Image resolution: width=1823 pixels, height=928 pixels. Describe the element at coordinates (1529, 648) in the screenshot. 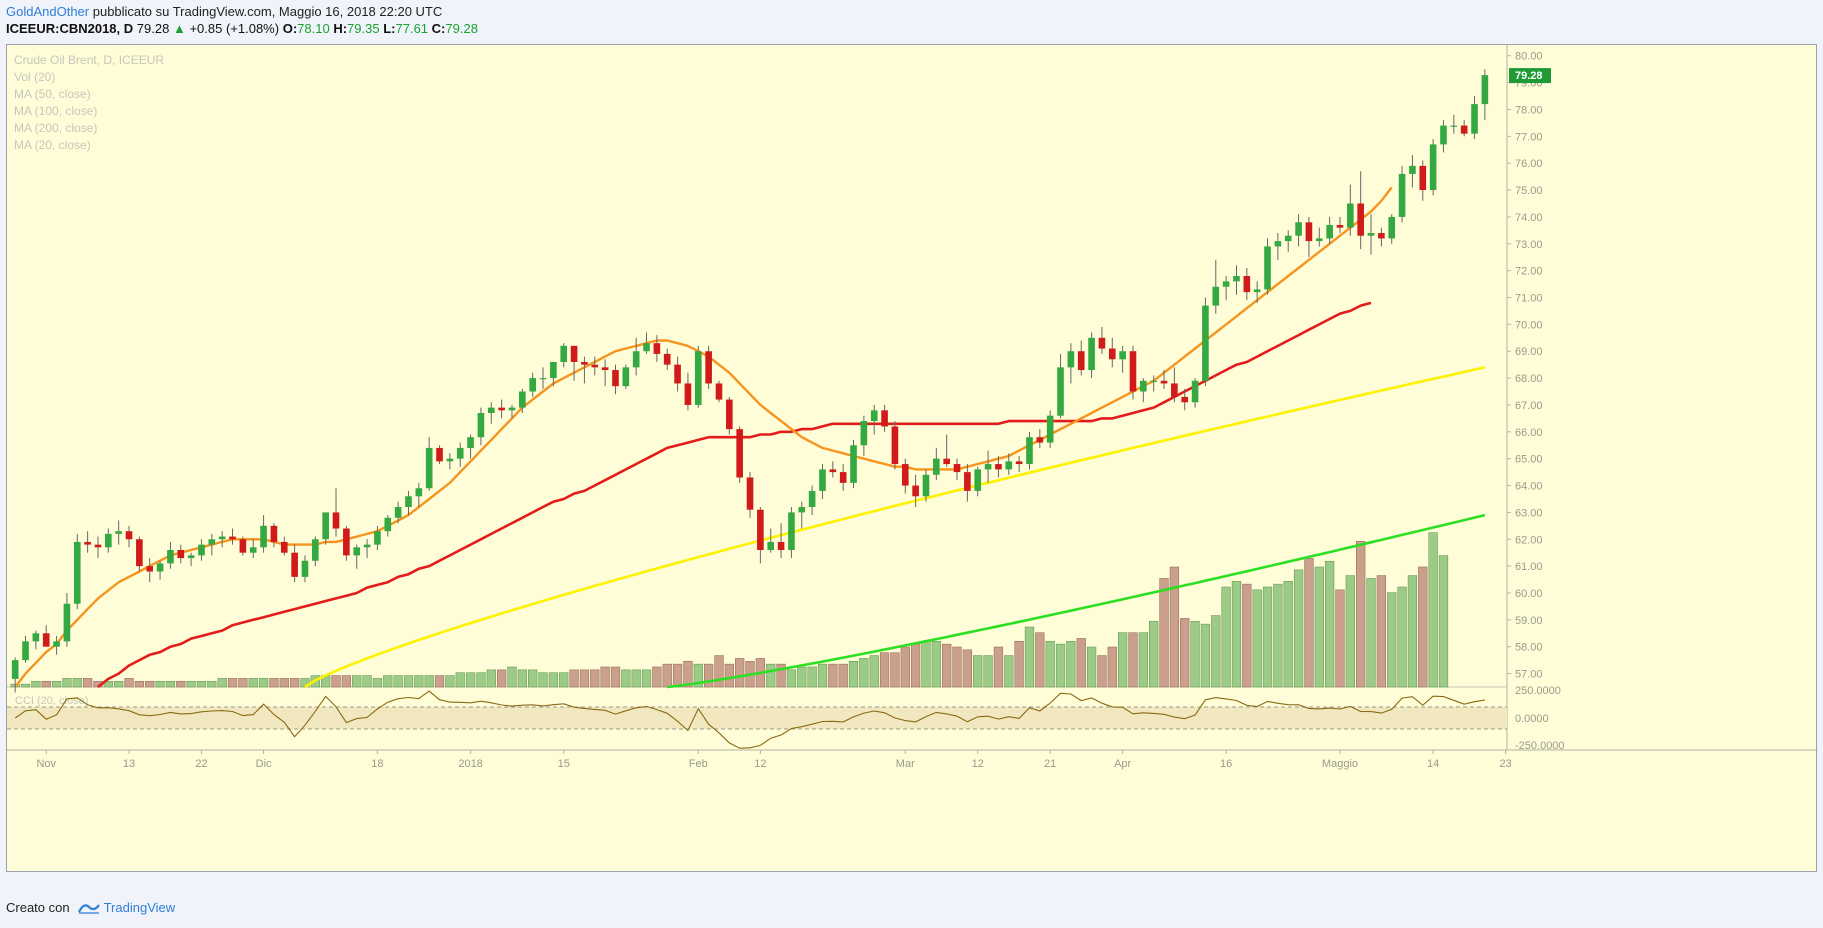

I see `y-tick-label: 58.00` at that location.